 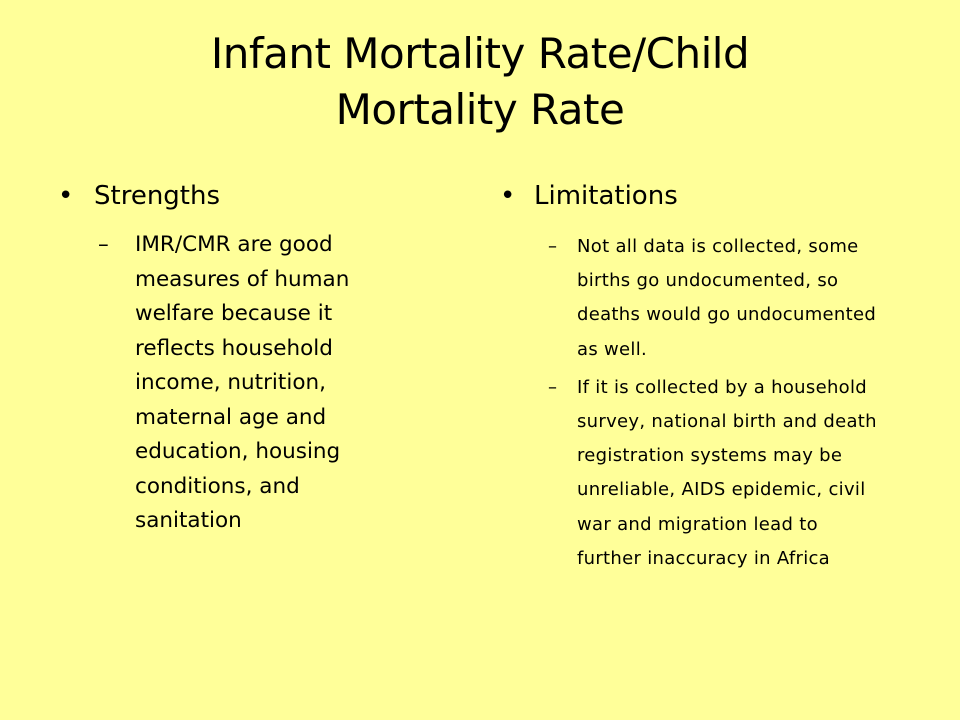 I want to click on slide-title-line-1: Infant Mortality Rate/Child, so click(x=480, y=53).